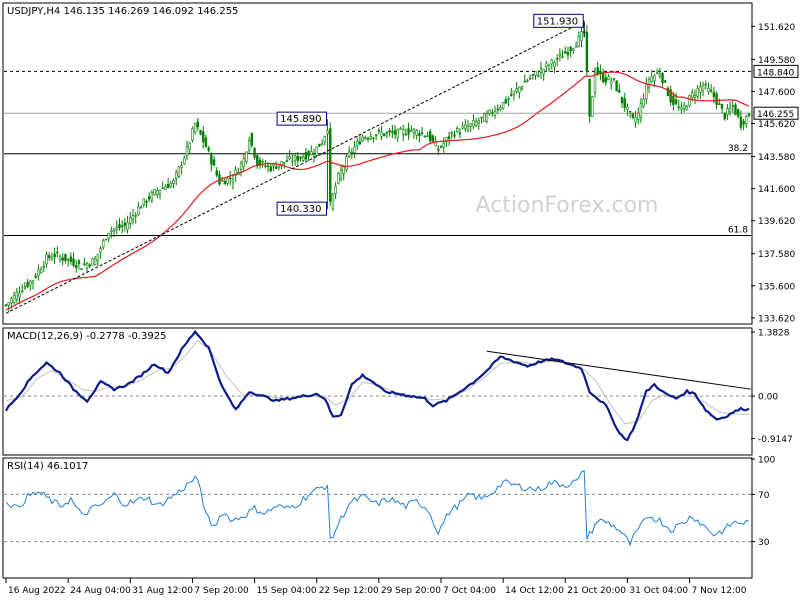 The width and height of the screenshot is (800, 600). Describe the element at coordinates (738, 231) in the screenshot. I see `fib-level-label: 61.8` at that location.